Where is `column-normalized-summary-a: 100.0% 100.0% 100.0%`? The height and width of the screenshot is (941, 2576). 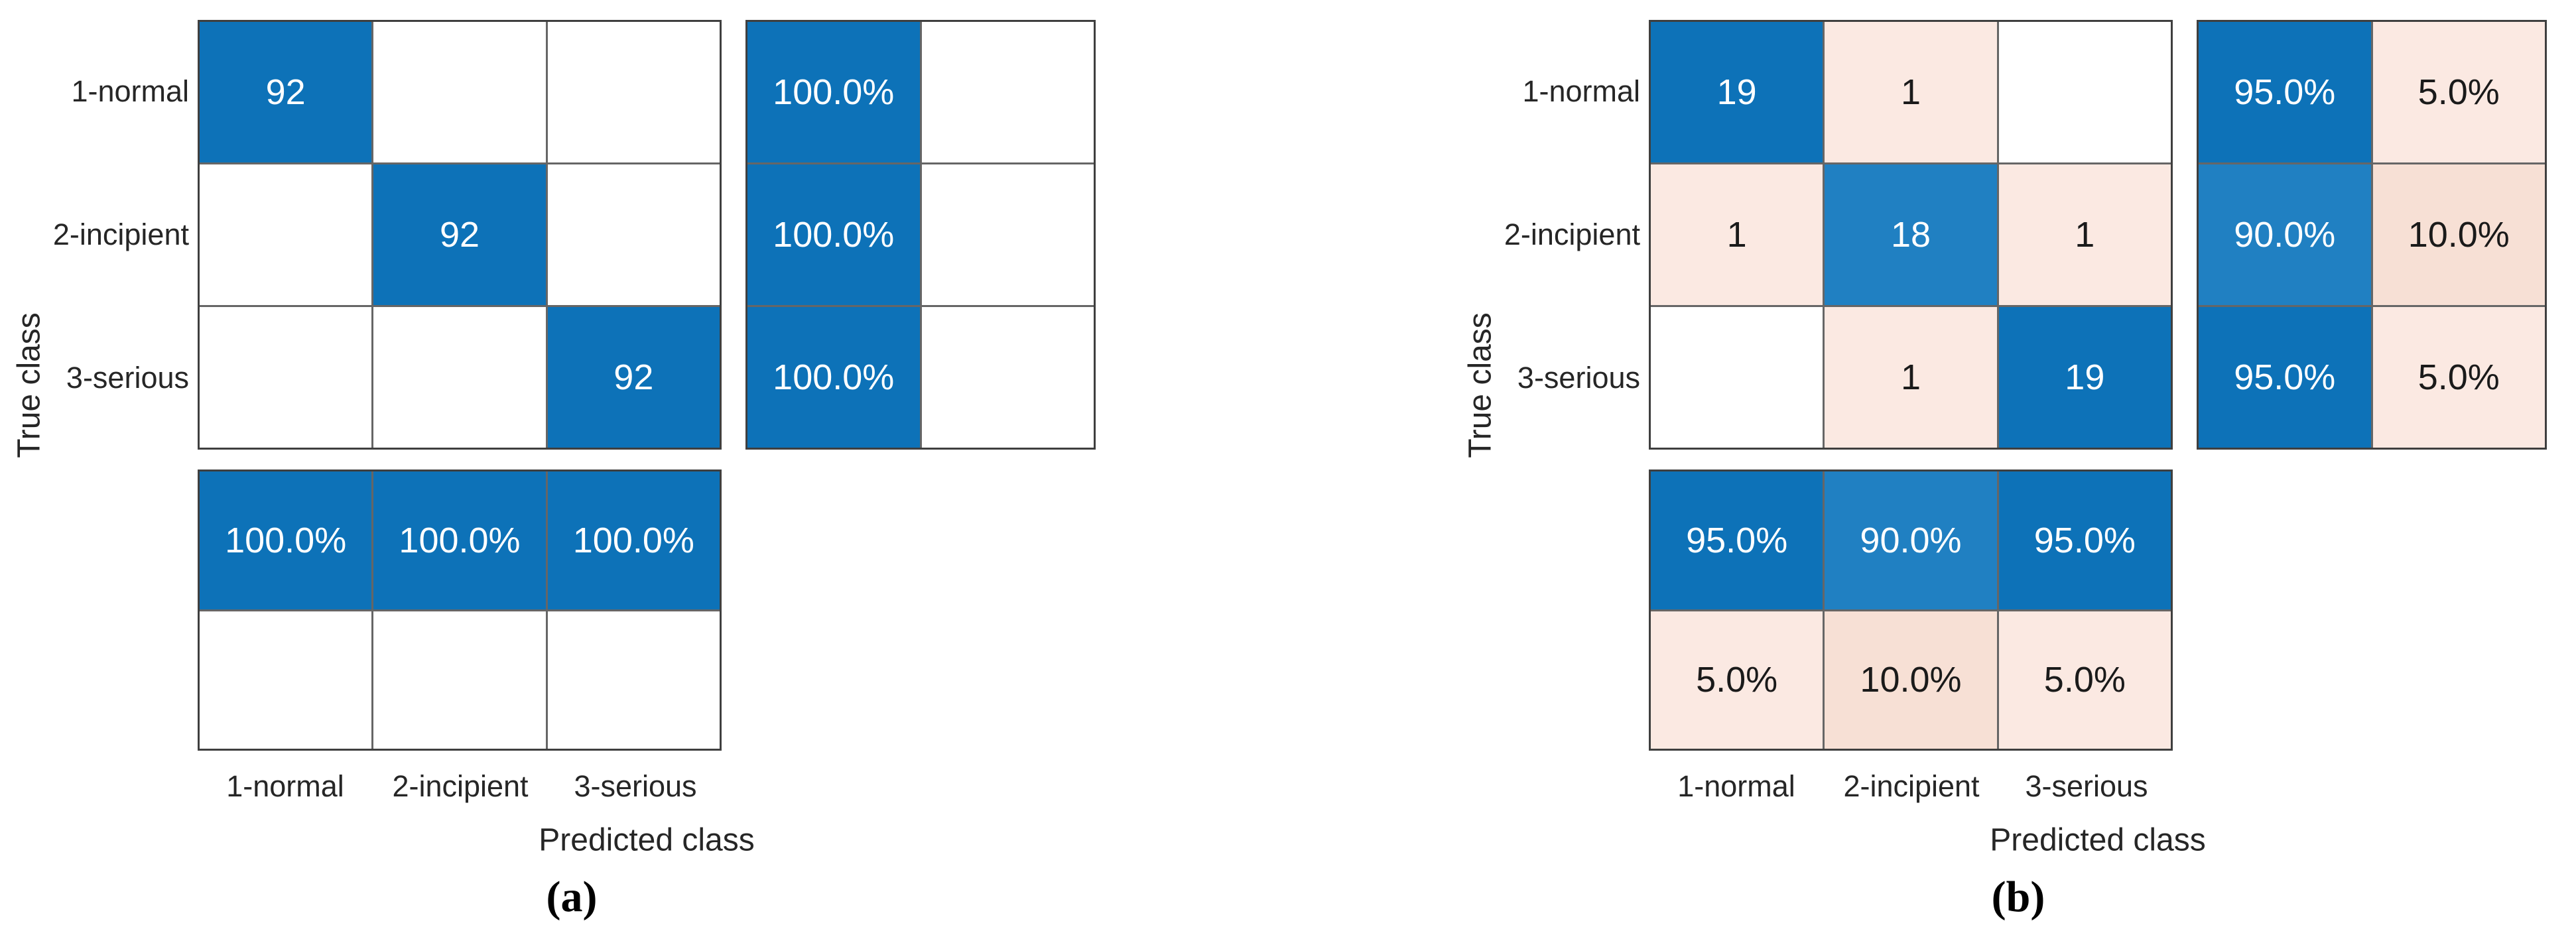 column-normalized-summary-a: 100.0% 100.0% 100.0% is located at coordinates (460, 610).